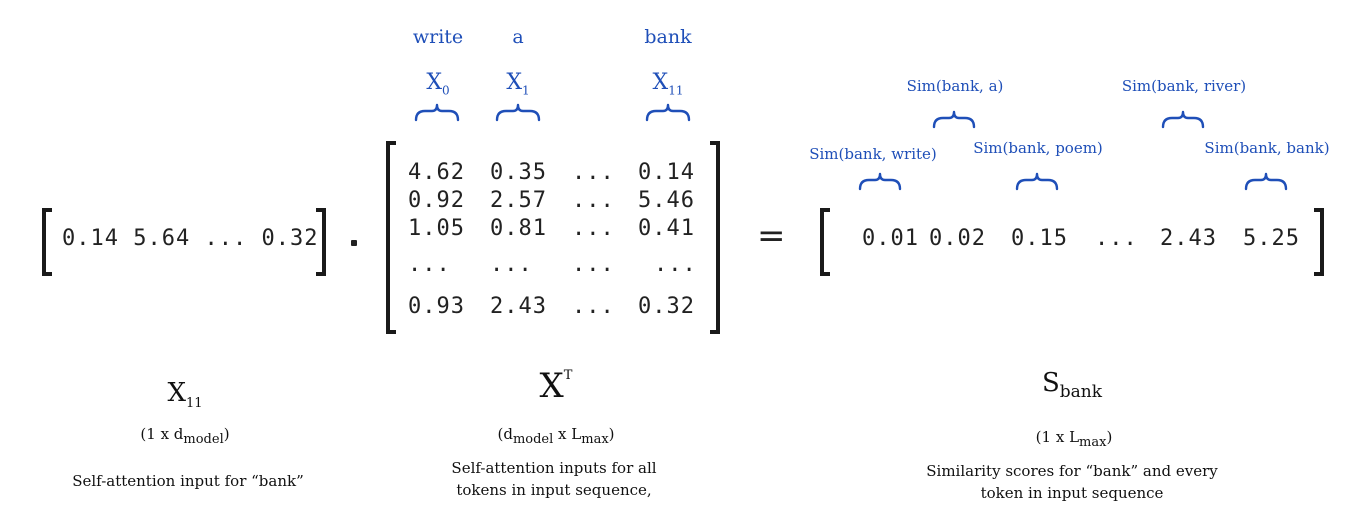  What do you see at coordinates (1072, 385) in the screenshot?
I see `similarity-scores-symbol: Sbank` at bounding box center [1072, 385].